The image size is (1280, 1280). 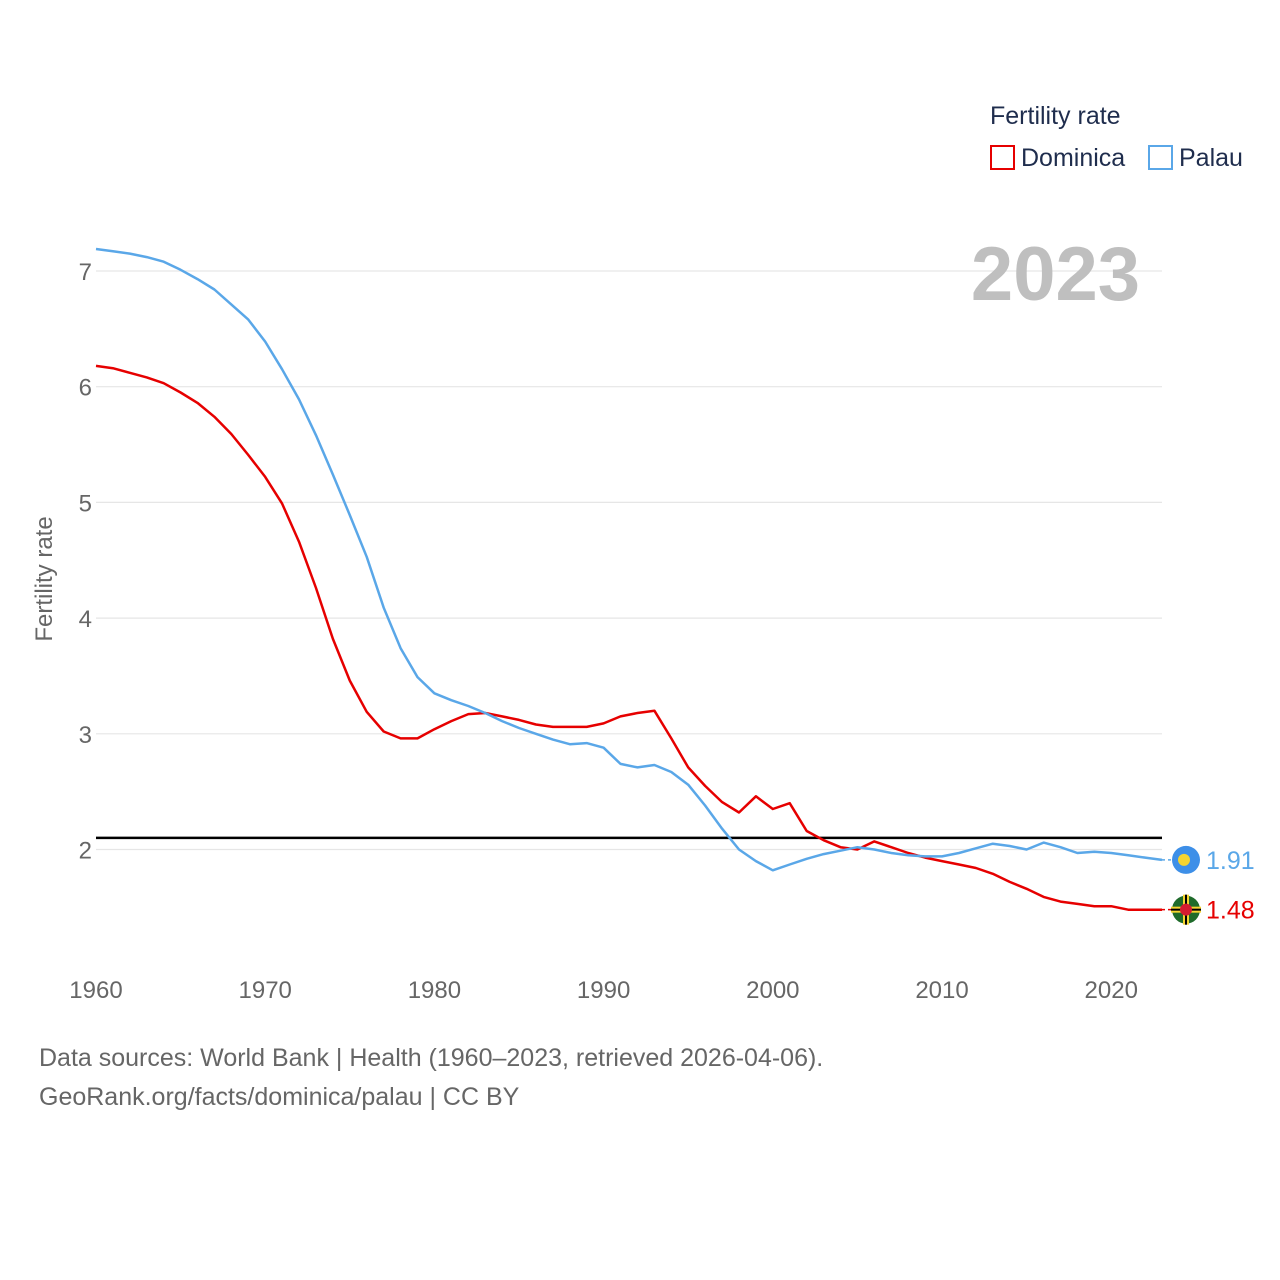 What do you see at coordinates (44, 578) in the screenshot?
I see `y-axis-label: Fertility rate` at bounding box center [44, 578].